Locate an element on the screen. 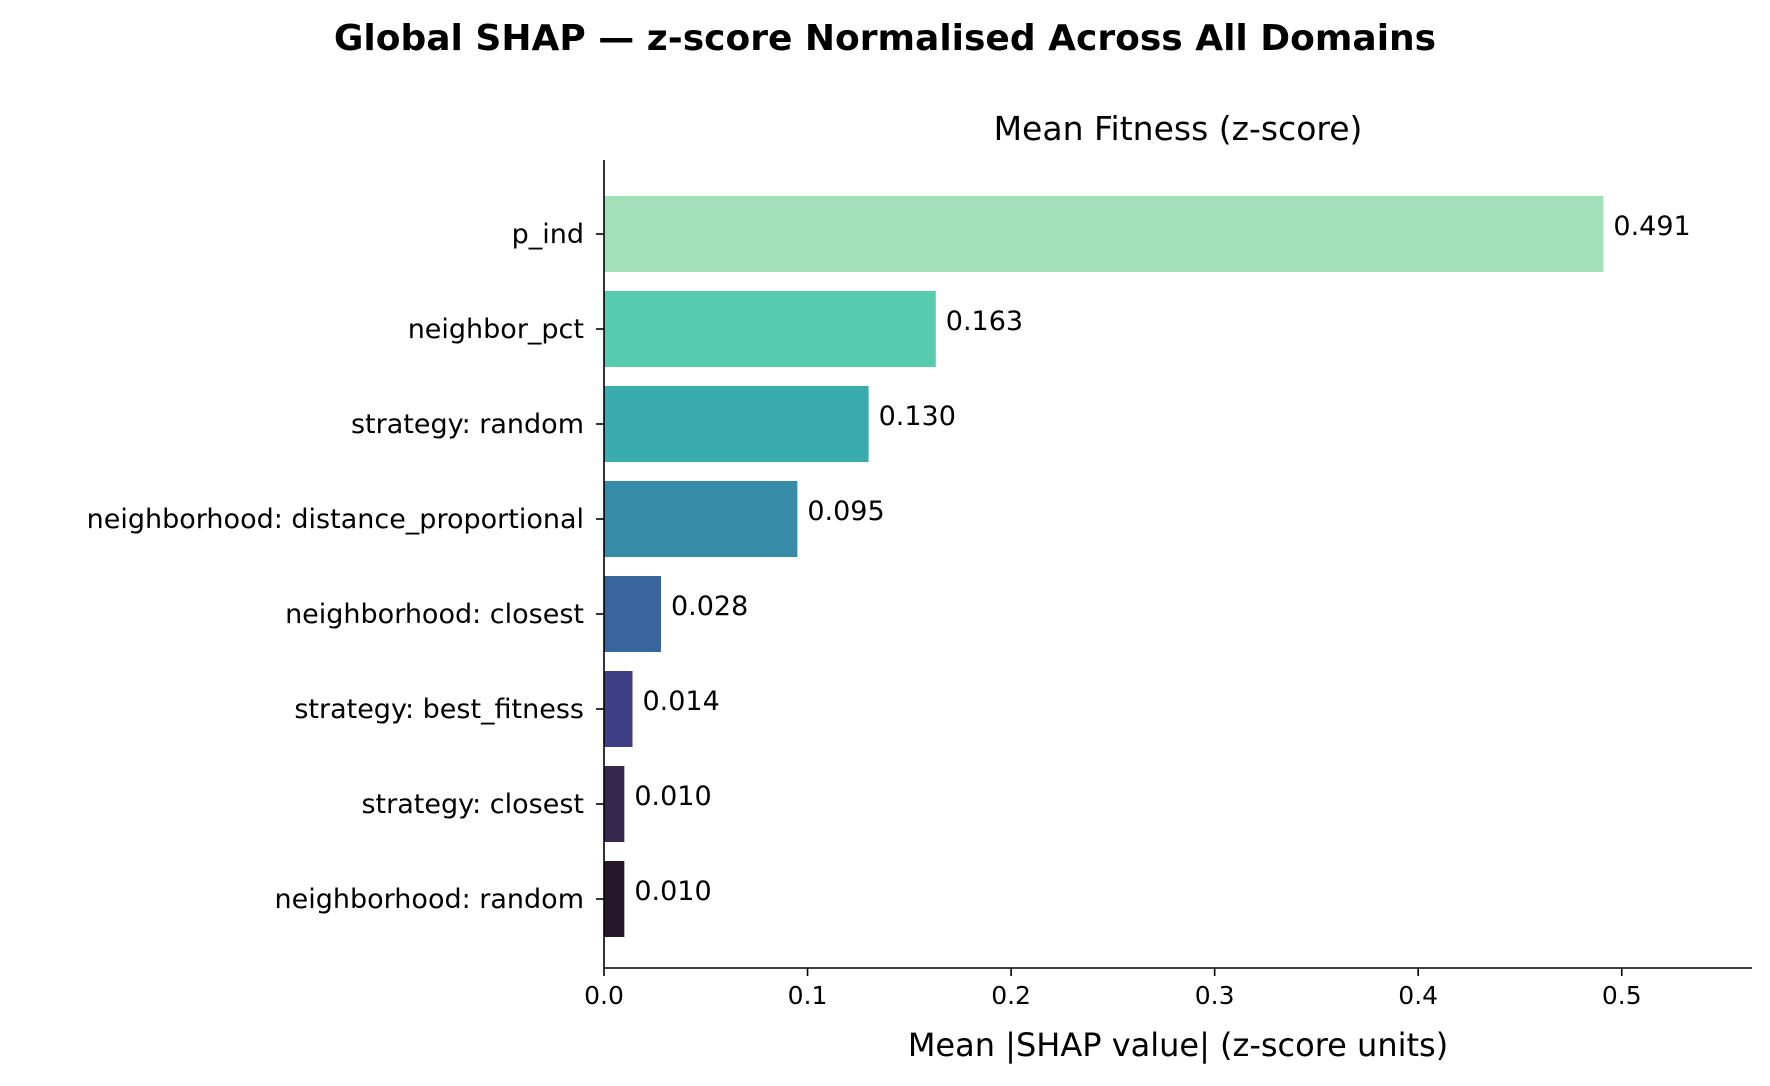 This screenshot has height=1086, width=1770. x-tick-label-4: 0.3 is located at coordinates (1215, 995).